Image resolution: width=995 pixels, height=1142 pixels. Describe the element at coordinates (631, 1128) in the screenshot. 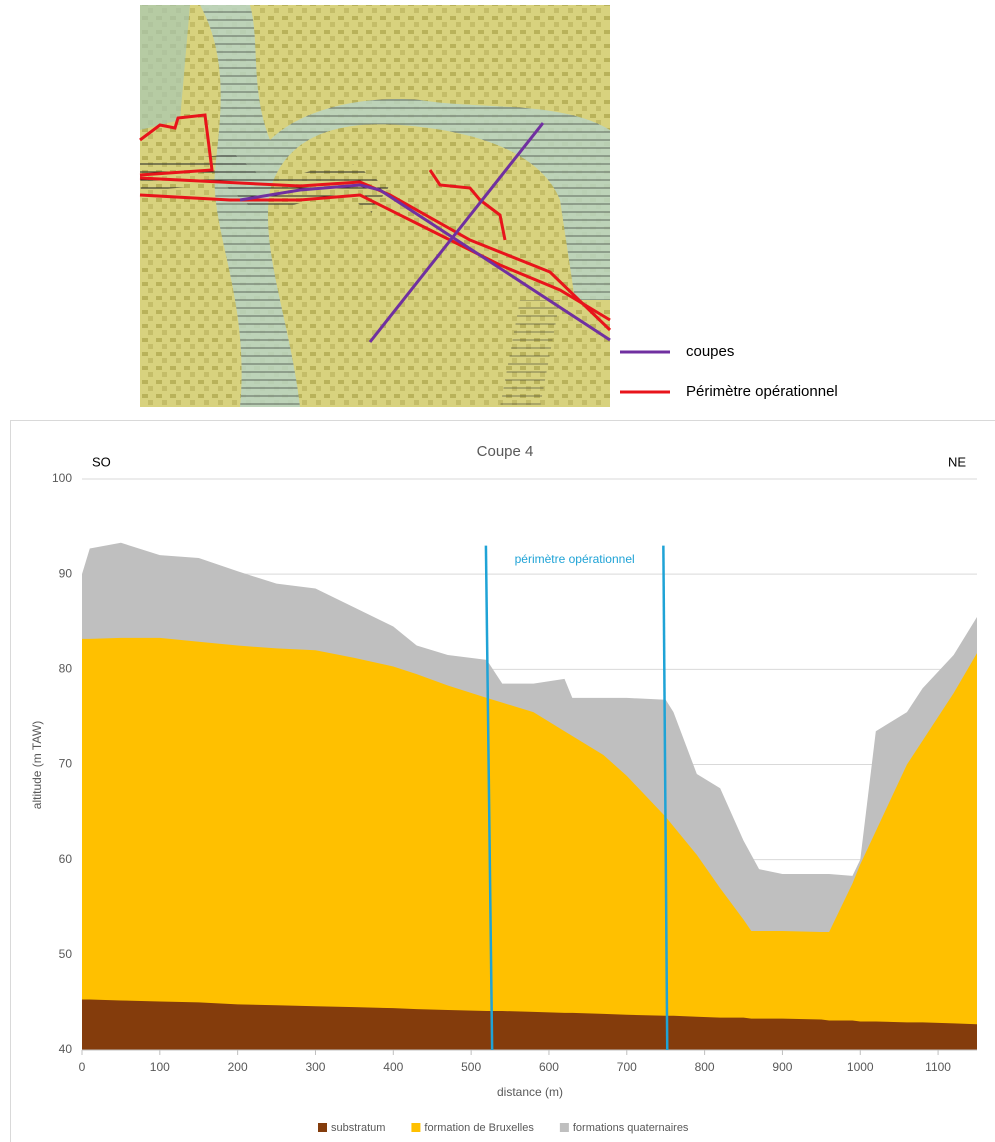

I see `legend-label: formations quaternaires` at that location.